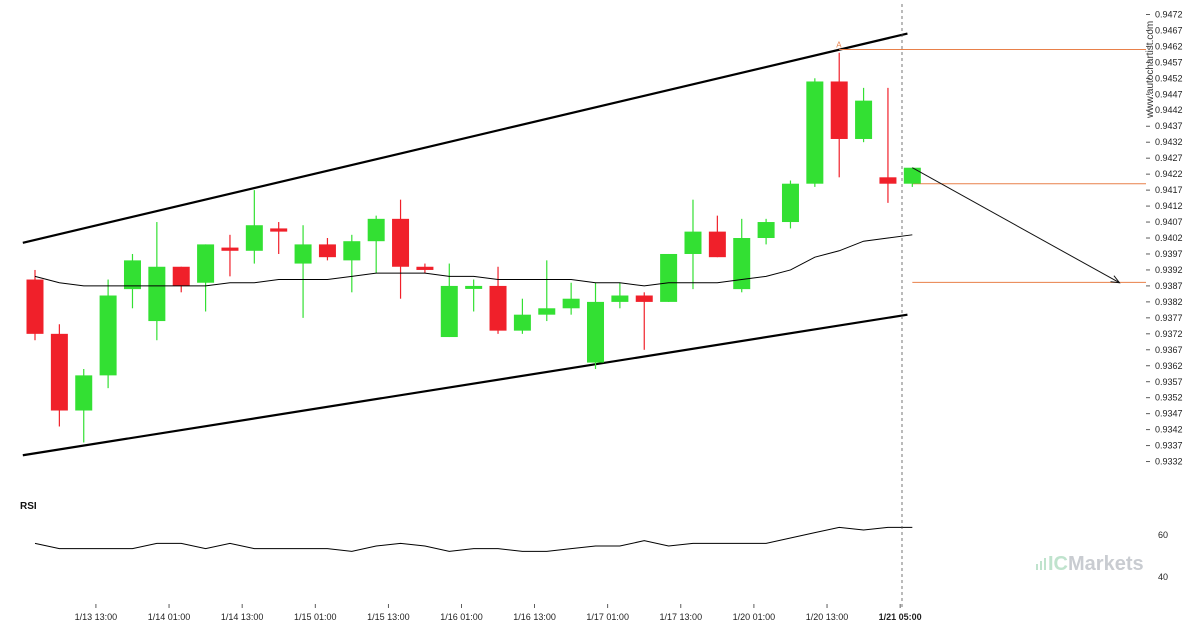 The width and height of the screenshot is (1200, 630). I want to click on moving-average, so click(473, 260).